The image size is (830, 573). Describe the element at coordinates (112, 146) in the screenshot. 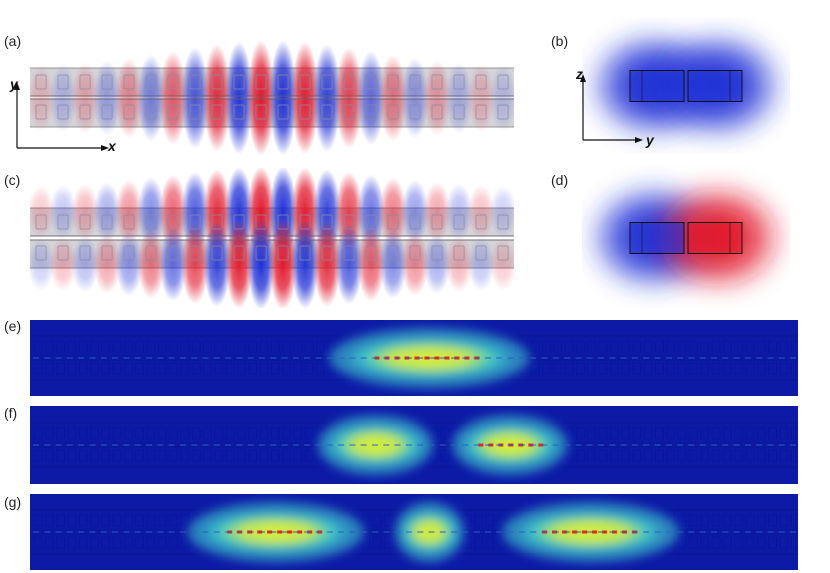

I see `axis-label-x-a: x` at that location.